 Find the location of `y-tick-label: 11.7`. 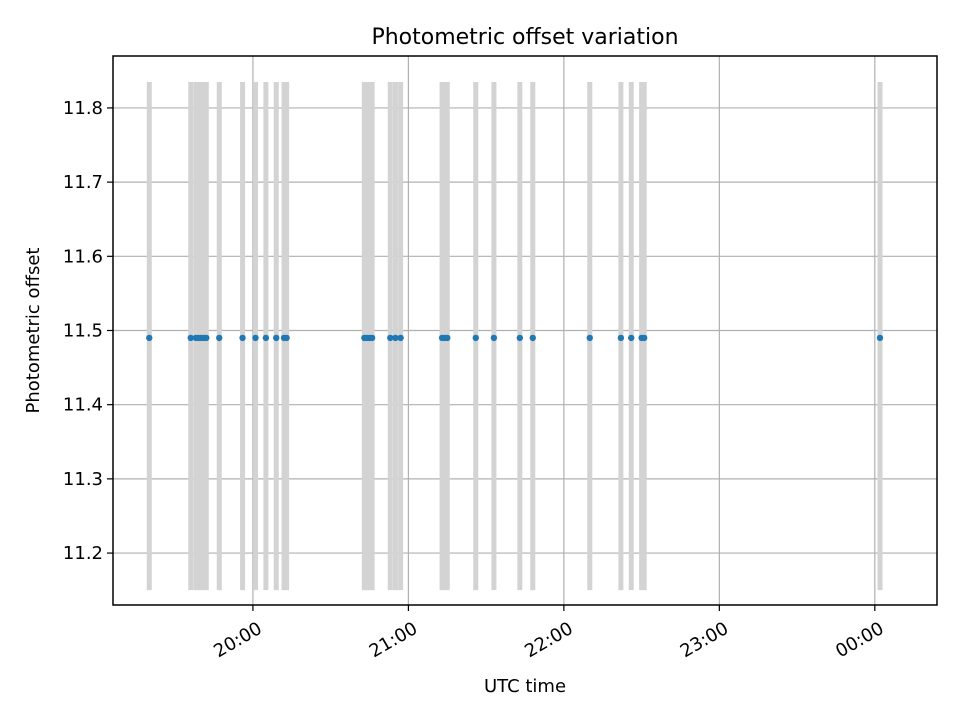

y-tick-label: 11.7 is located at coordinates (83, 182).